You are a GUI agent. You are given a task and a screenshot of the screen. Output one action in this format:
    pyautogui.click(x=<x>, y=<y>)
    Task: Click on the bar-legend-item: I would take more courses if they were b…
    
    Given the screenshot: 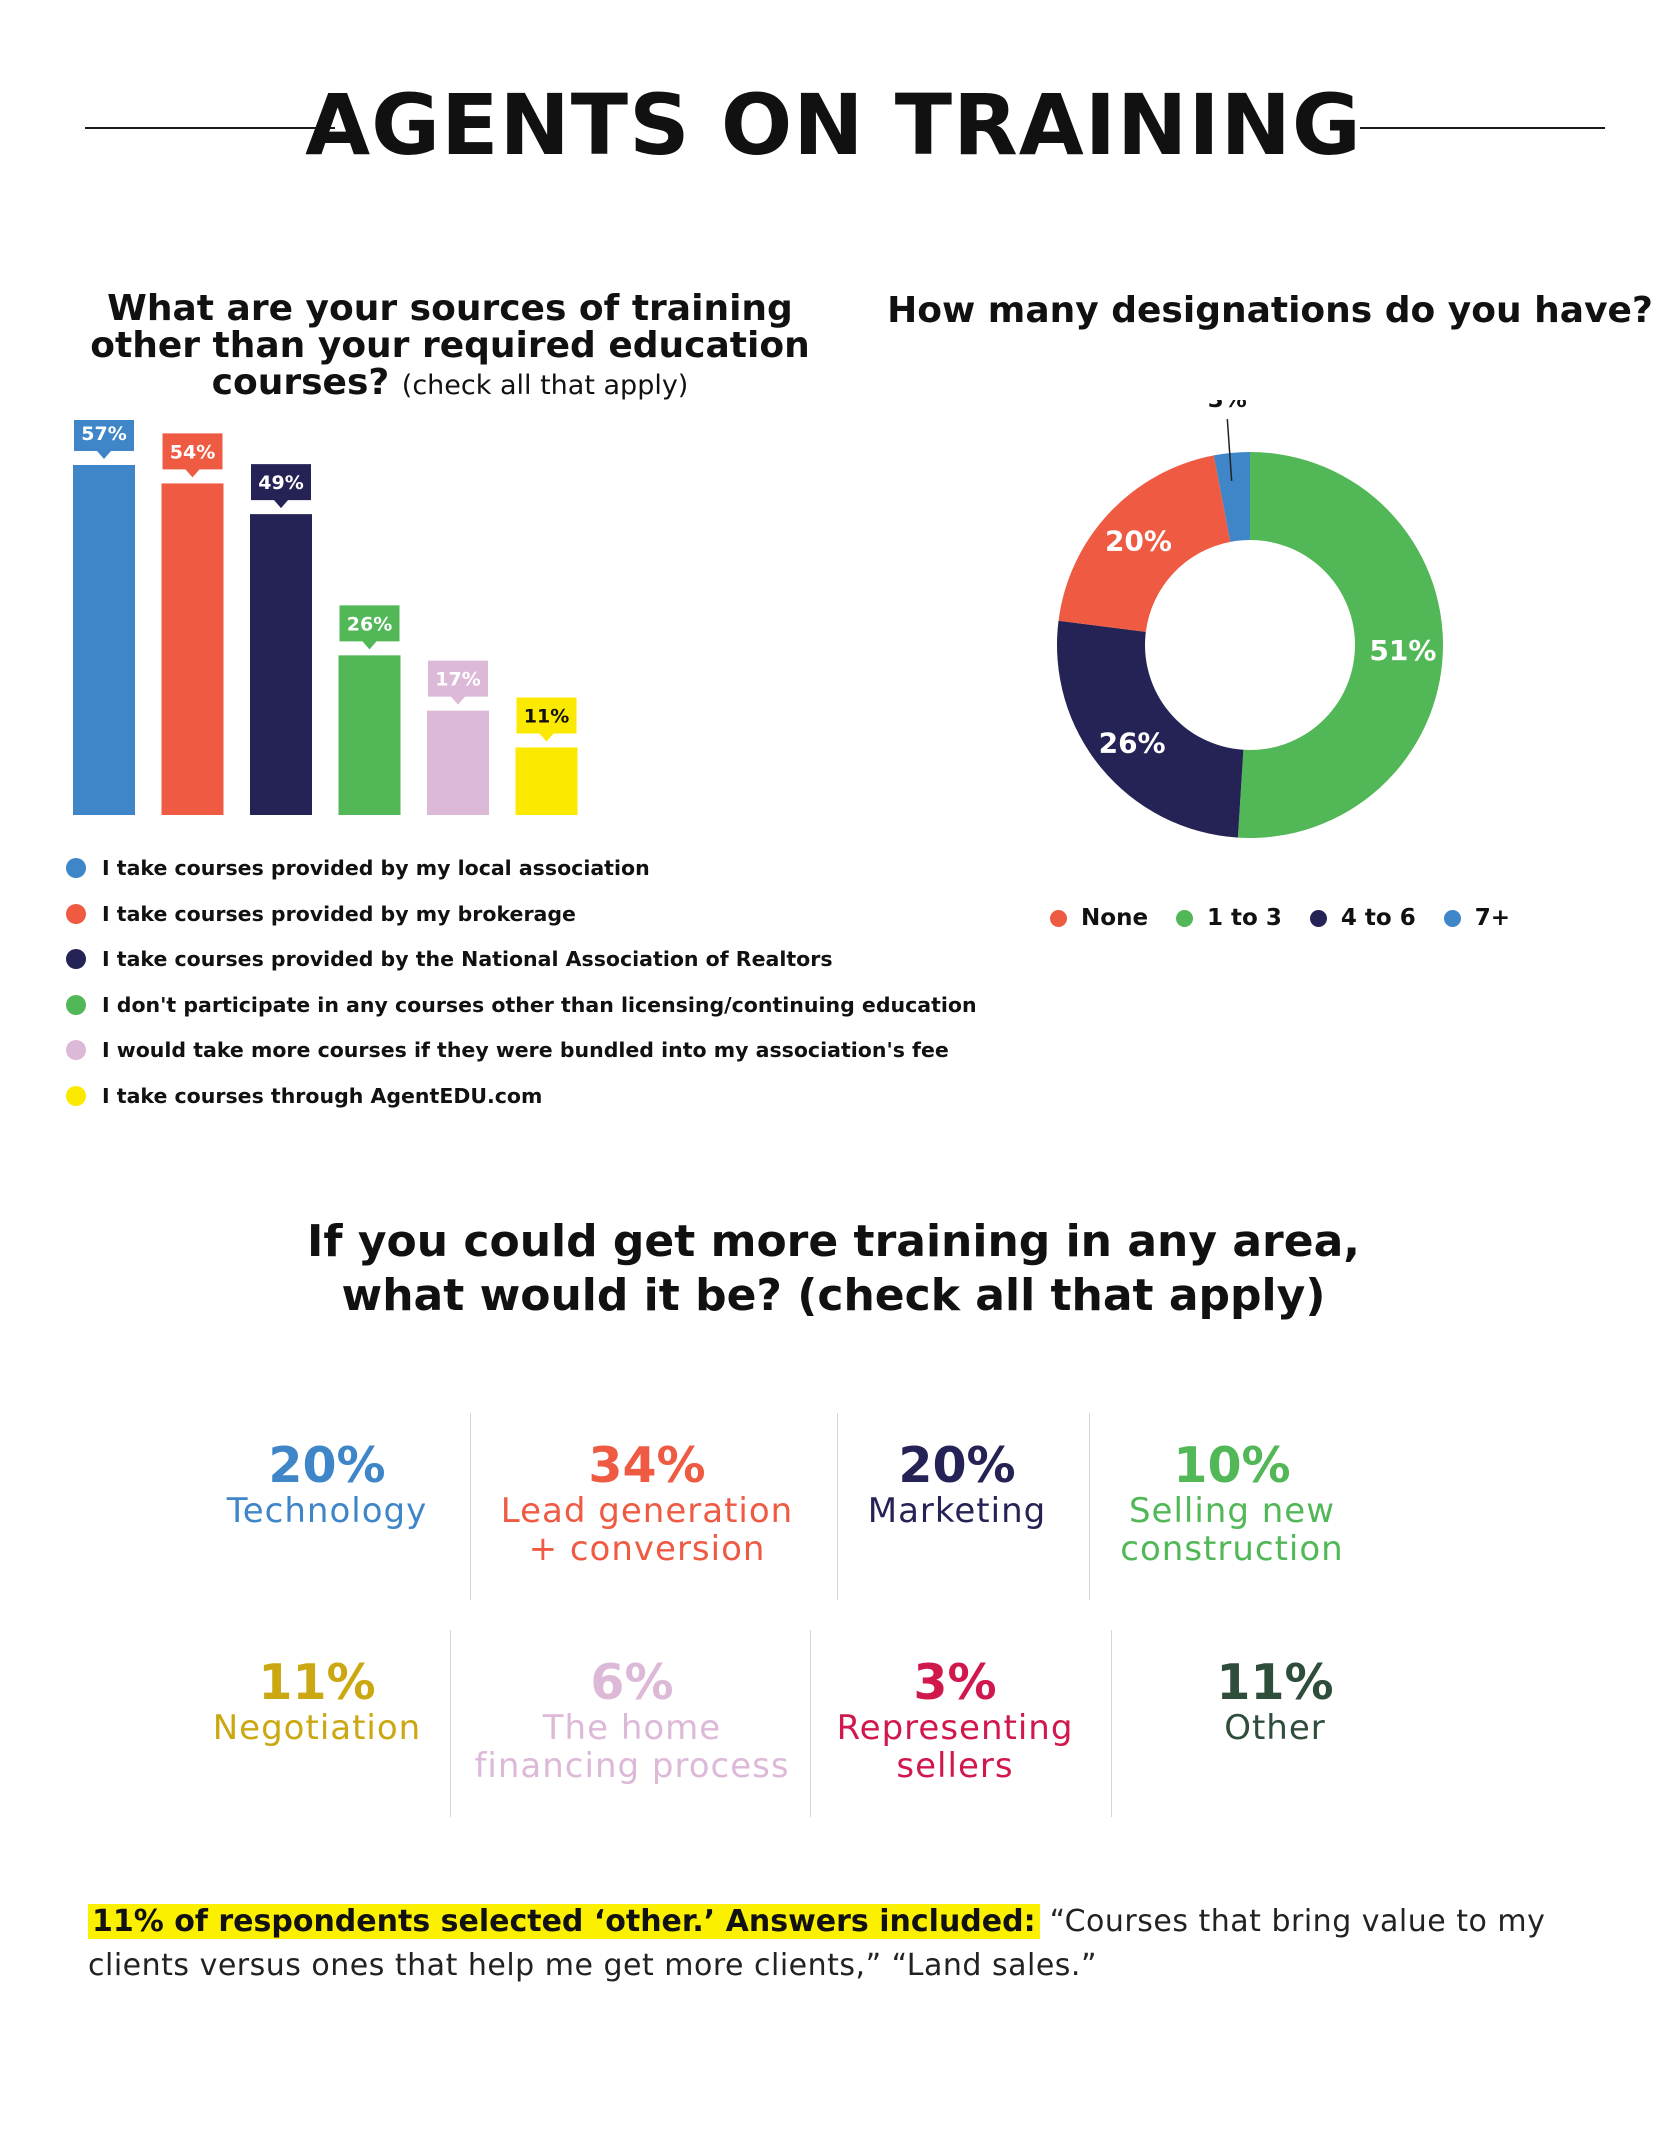 What is the action you would take?
    pyautogui.click(x=507, y=1050)
    